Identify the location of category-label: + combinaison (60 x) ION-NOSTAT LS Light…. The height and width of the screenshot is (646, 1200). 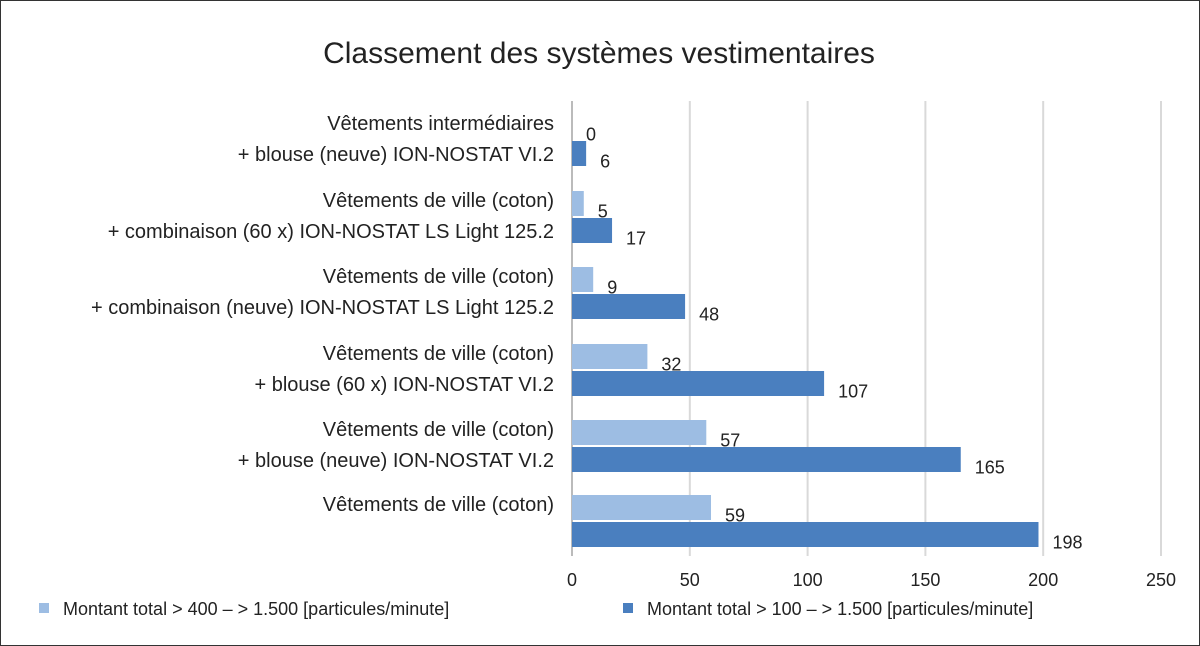
(331, 232).